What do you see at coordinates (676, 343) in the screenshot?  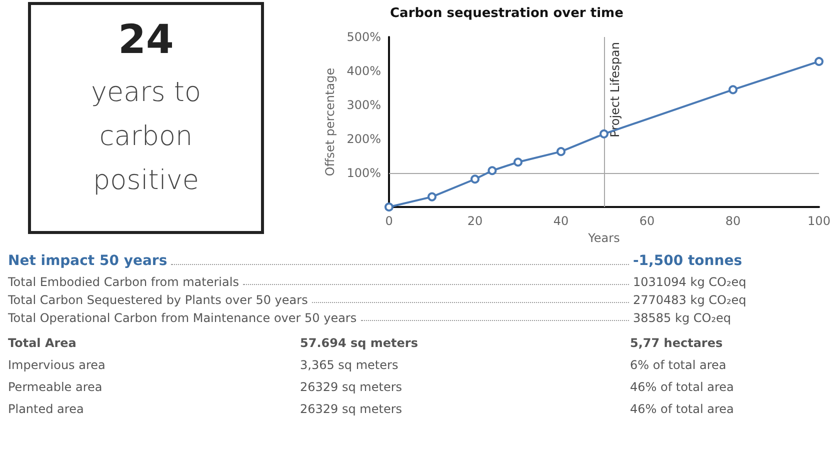 I see `text: 5,77 hectares` at bounding box center [676, 343].